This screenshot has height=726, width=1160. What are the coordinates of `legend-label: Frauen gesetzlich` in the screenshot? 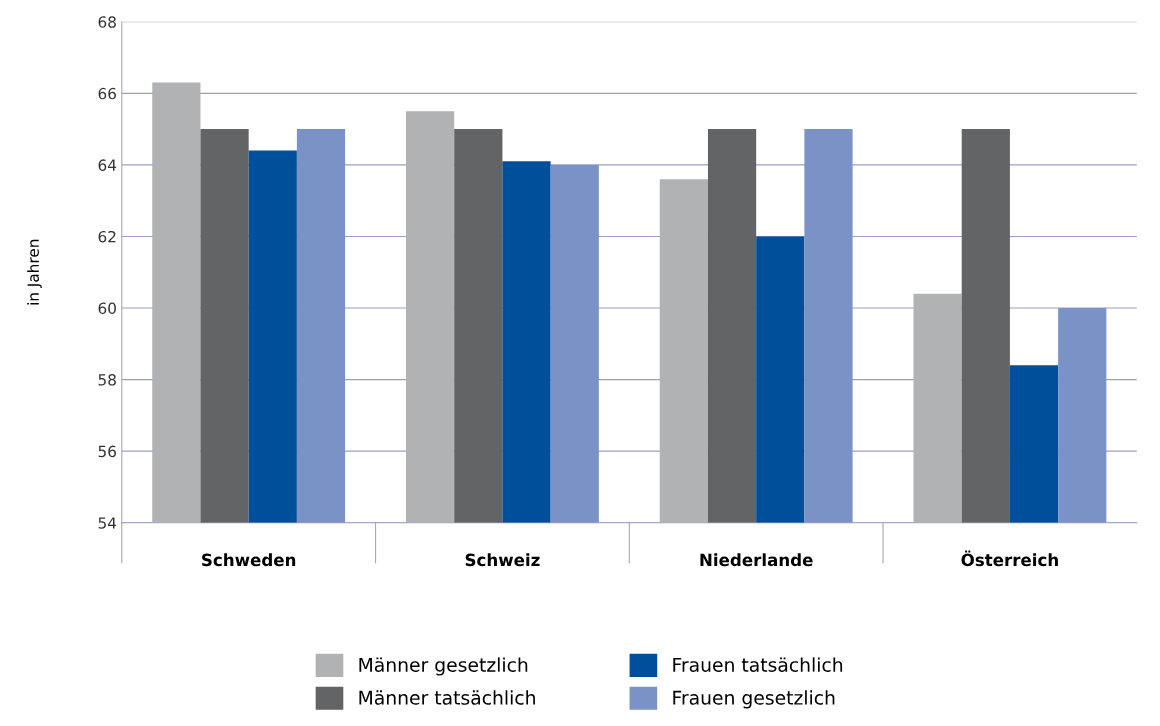 It's located at (754, 699).